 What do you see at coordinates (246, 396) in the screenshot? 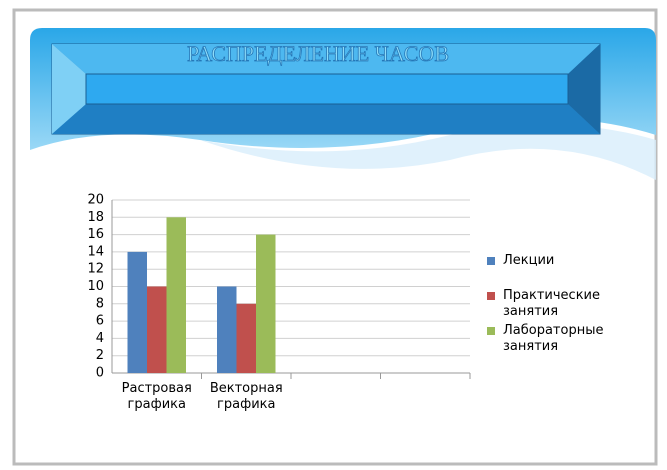
I see `x-tick-label: Векторная графика` at bounding box center [246, 396].